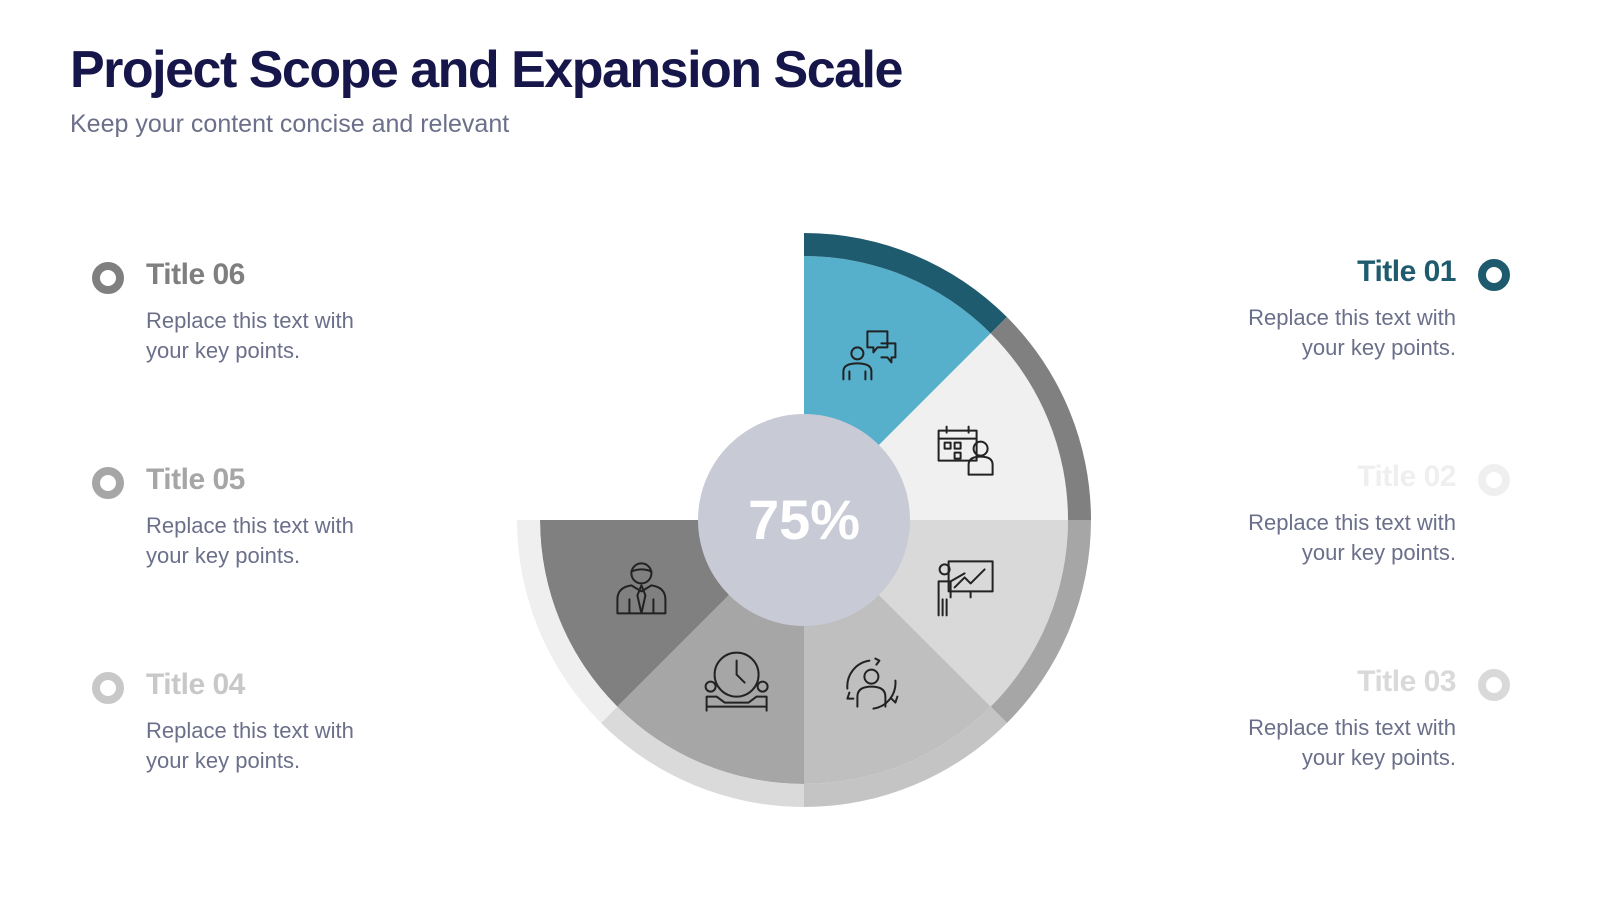 The height and width of the screenshot is (900, 1600). What do you see at coordinates (736, 681) in the screenshot?
I see `clock-meeting-icon` at bounding box center [736, 681].